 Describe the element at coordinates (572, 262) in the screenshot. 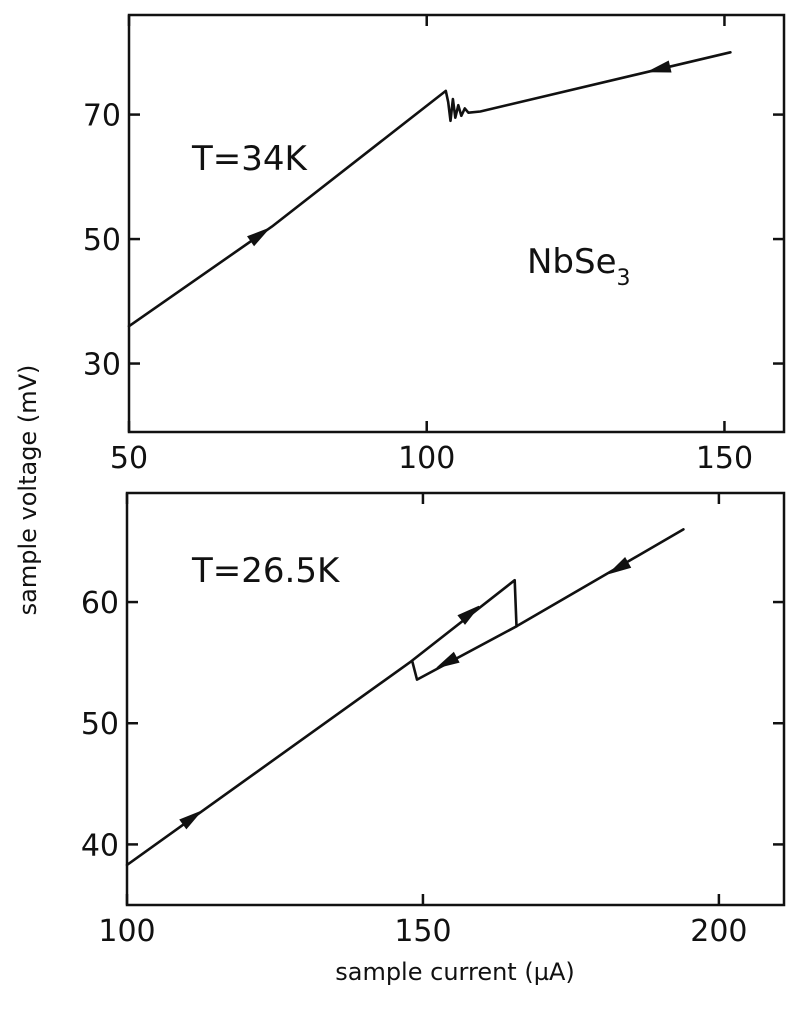

I see `material-name: NbSe` at that location.